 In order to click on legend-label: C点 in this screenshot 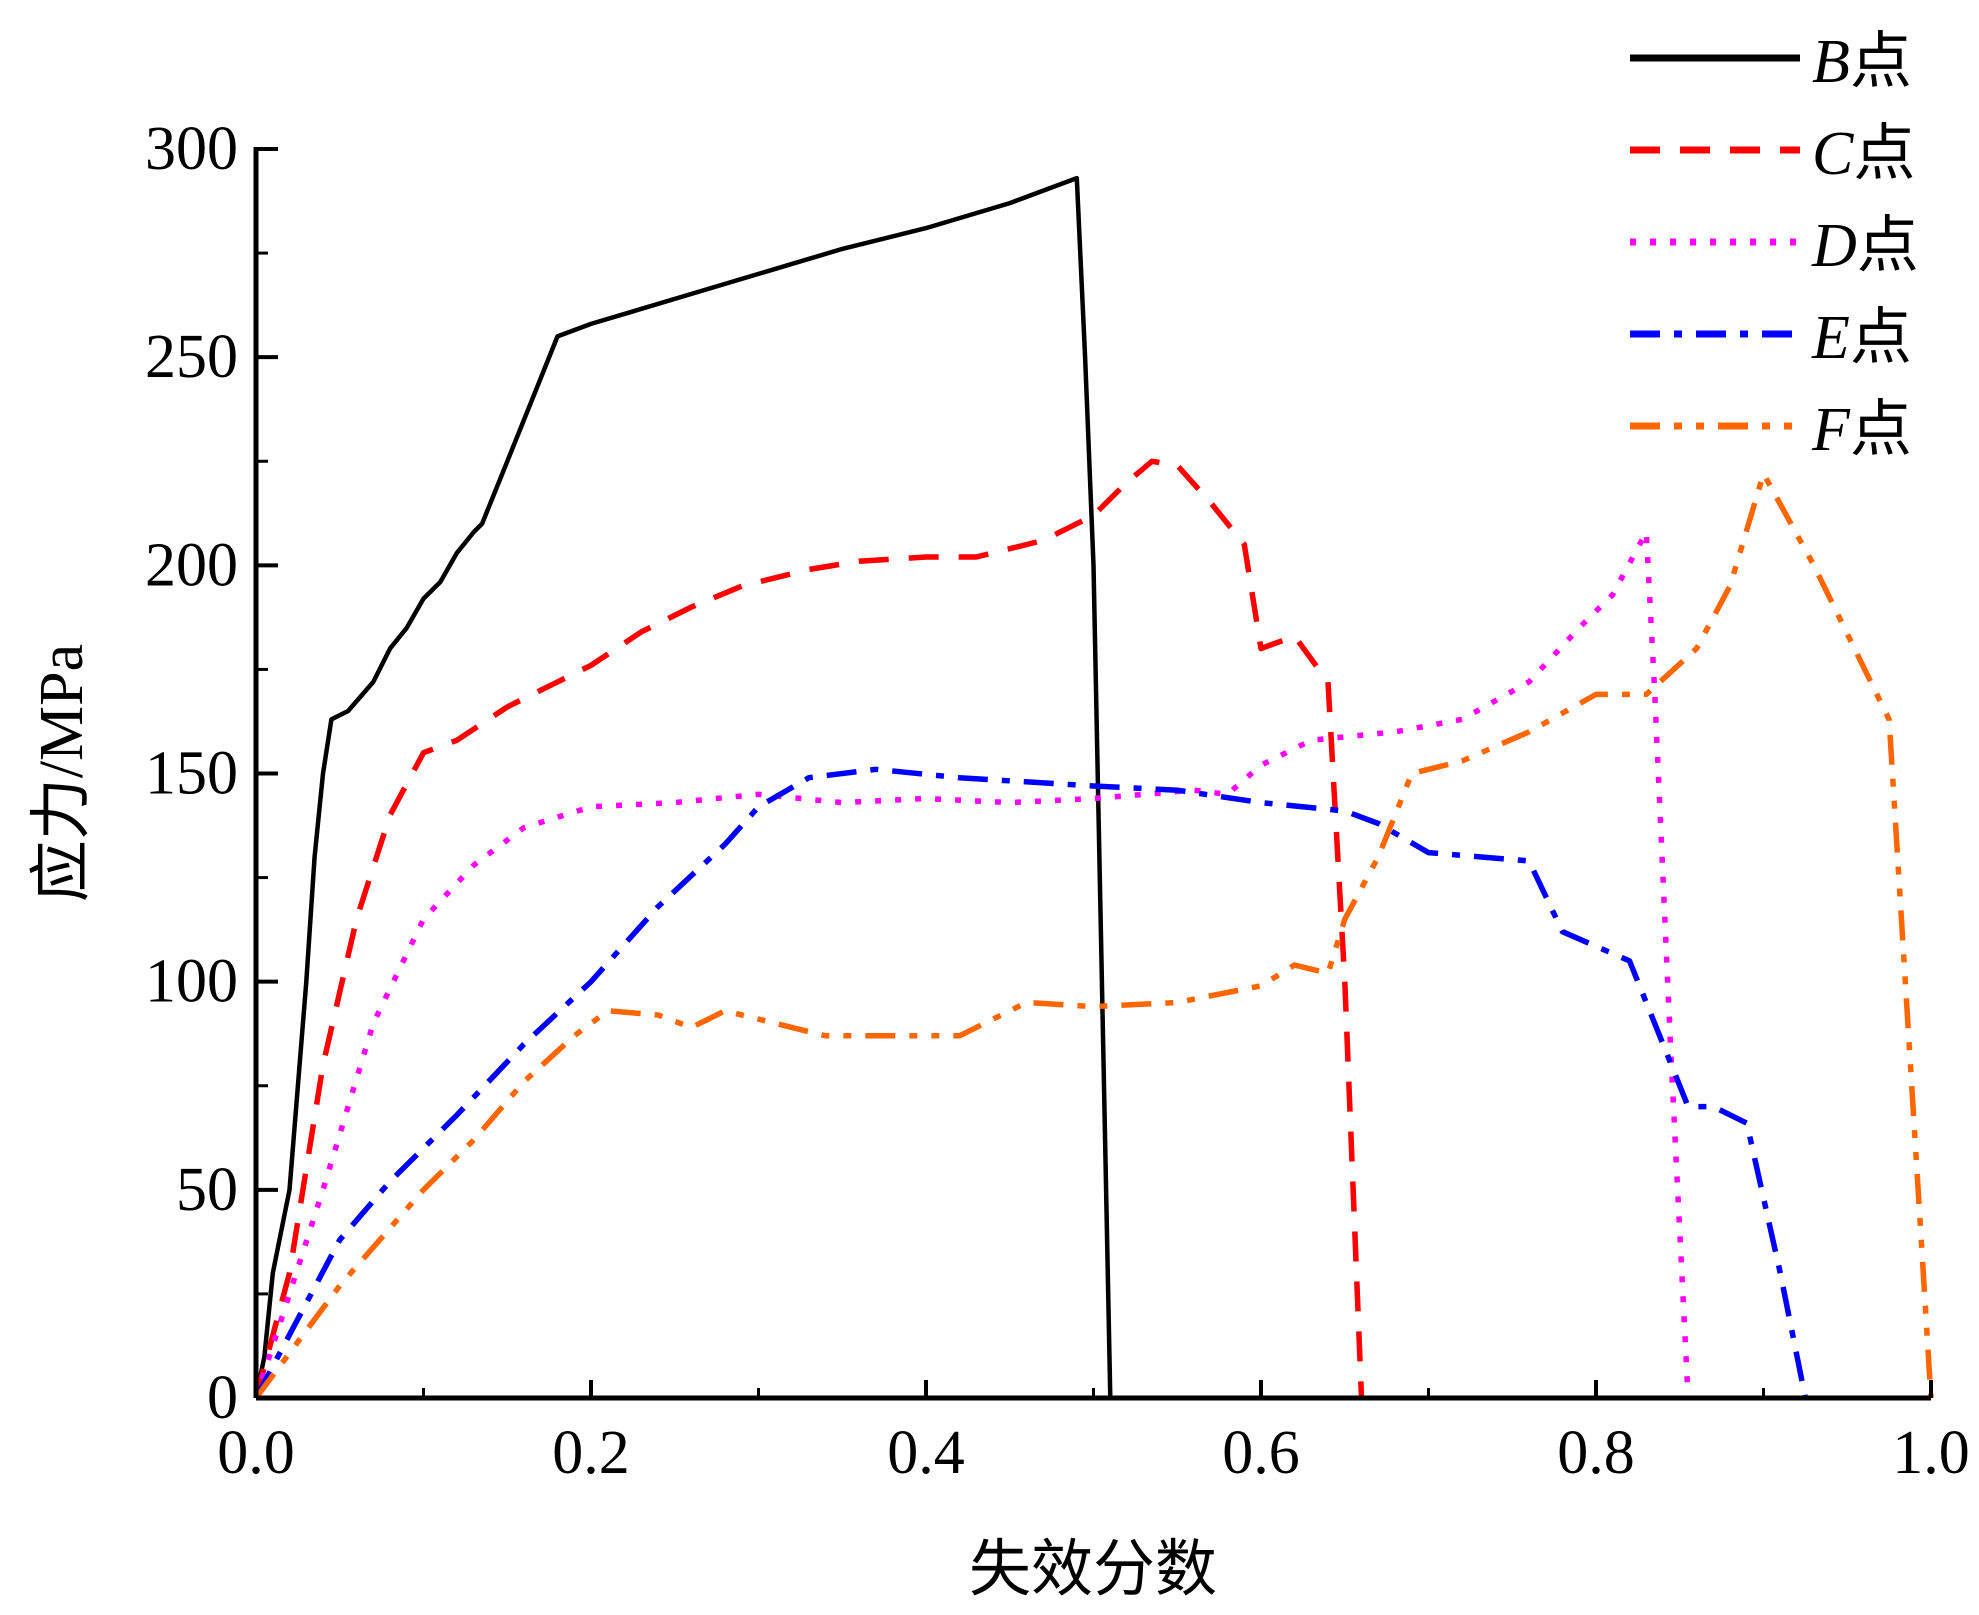, I will do `click(1863, 154)`.